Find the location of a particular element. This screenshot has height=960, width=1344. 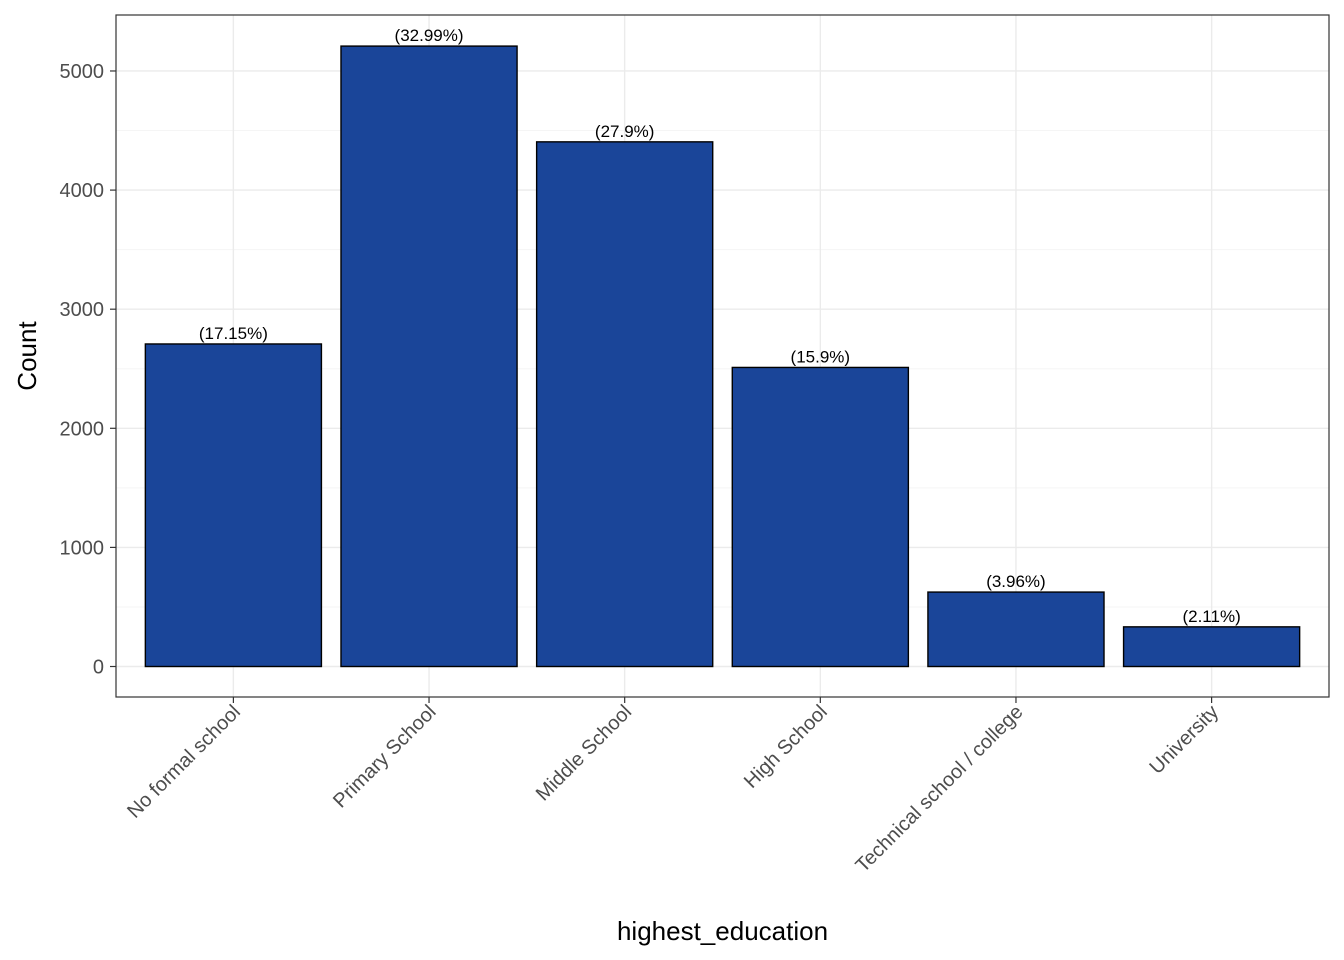

y-axis-title: Count is located at coordinates (27, 356).